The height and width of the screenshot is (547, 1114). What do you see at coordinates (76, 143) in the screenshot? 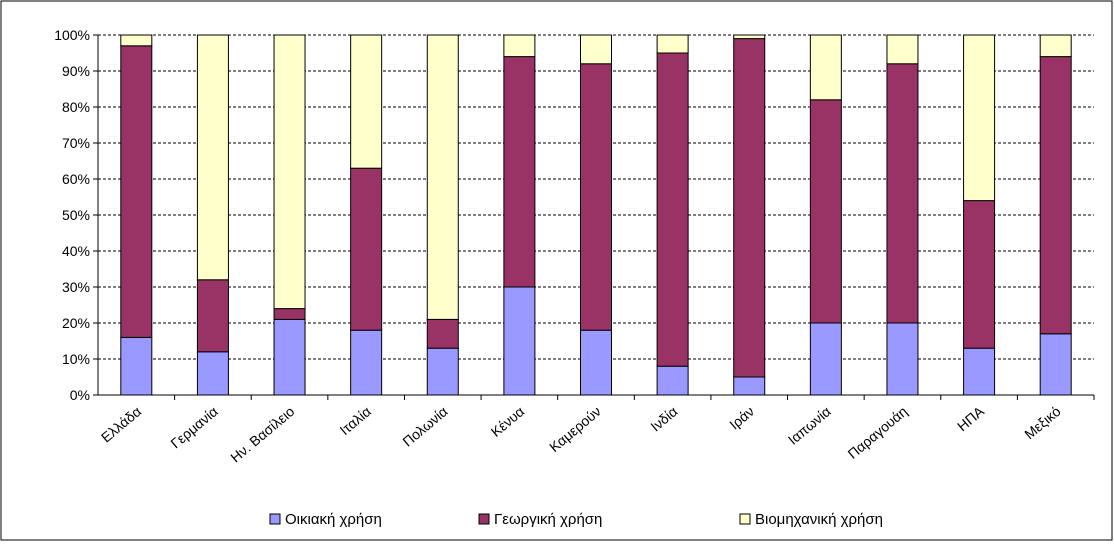
I see `y-tick-label: 70%` at bounding box center [76, 143].